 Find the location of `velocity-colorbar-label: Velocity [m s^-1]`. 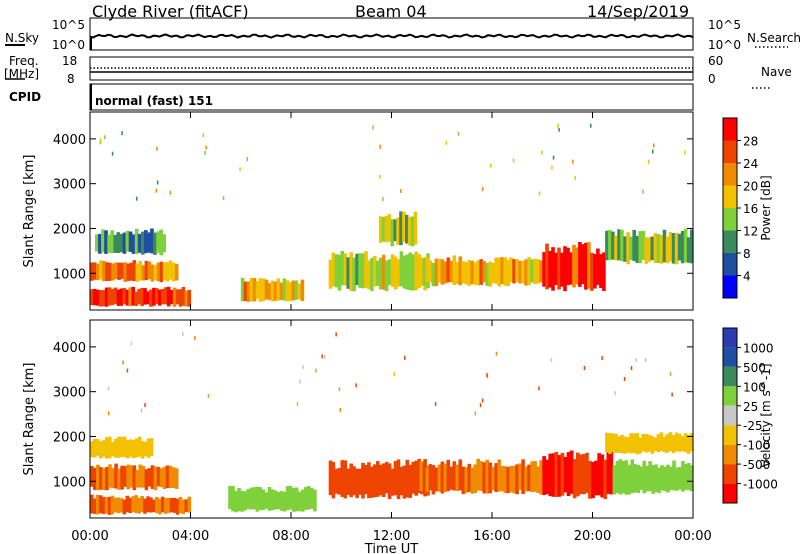

velocity-colorbar-label: Velocity [m s^-1] is located at coordinates (766, 415).